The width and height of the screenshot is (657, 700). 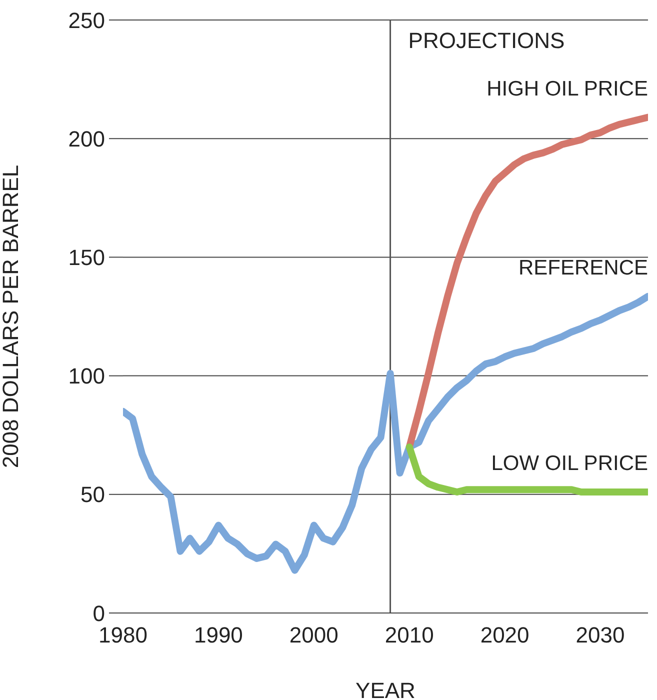 I want to click on y-tick-label: 200, so click(x=86, y=139).